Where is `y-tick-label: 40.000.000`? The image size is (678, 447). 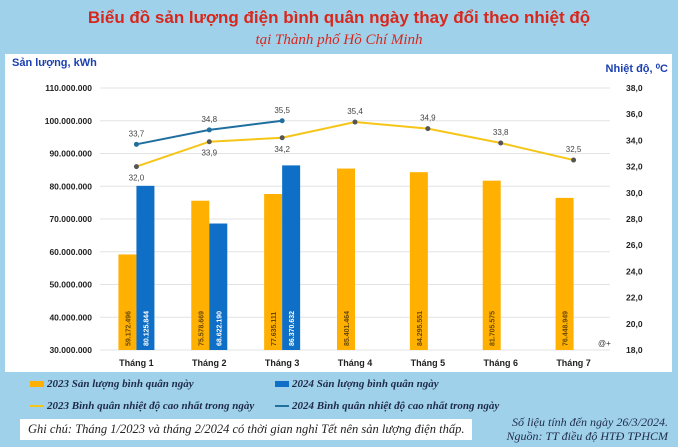
y-tick-label: 40.000.000 is located at coordinates (70, 317).